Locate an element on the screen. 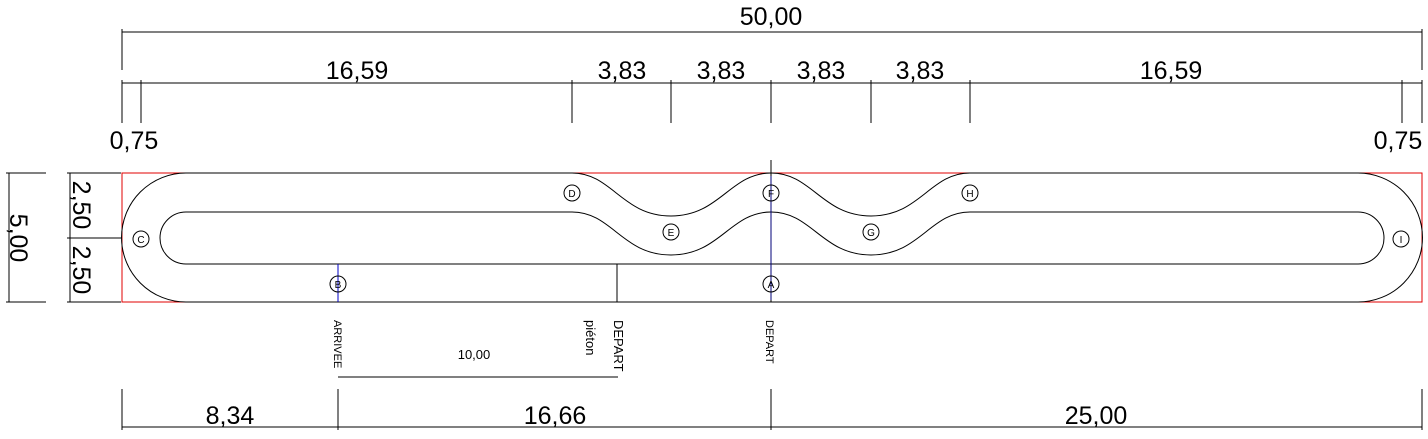  svg-text: E is located at coordinates (671, 233).